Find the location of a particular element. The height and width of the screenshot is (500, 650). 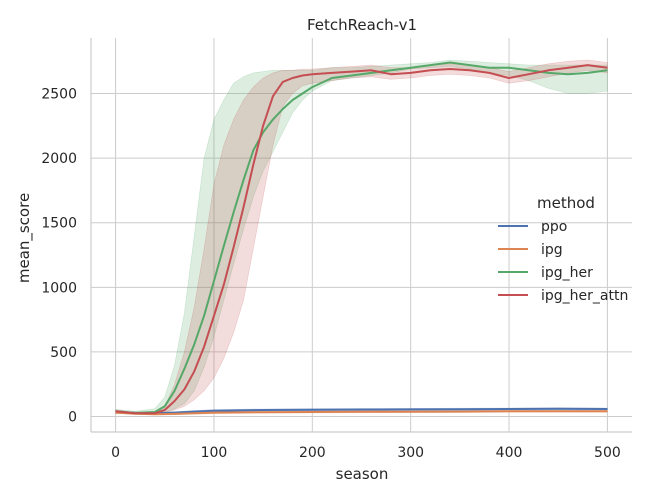

y-tick-label: 0 is located at coordinates (72, 417).